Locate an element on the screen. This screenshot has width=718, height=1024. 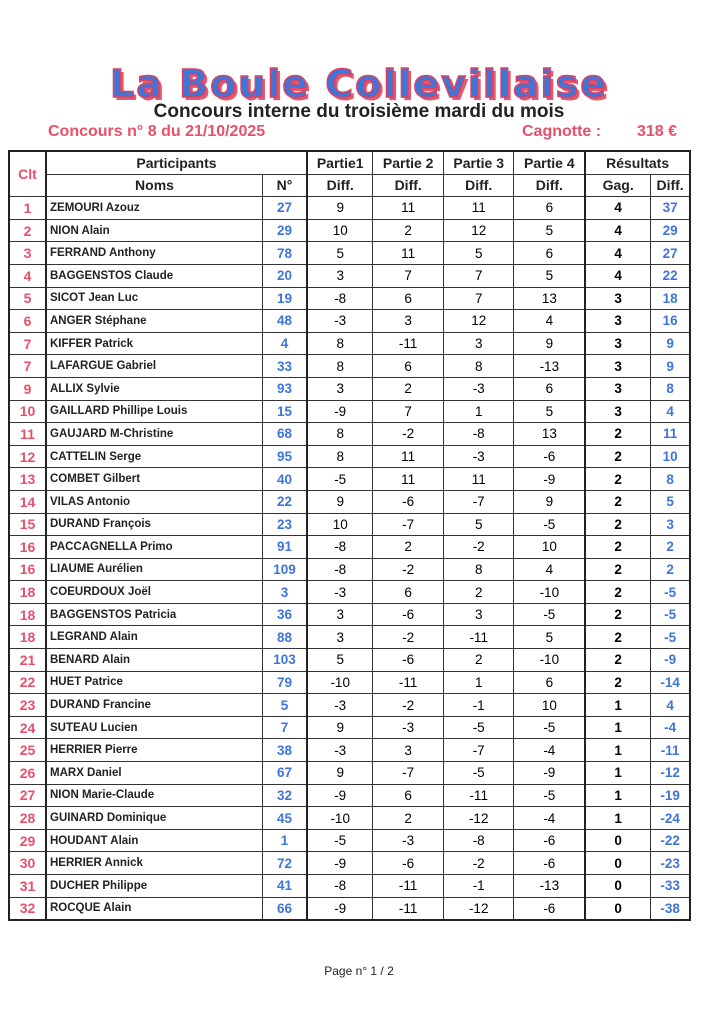
player-number: 95 is located at coordinates (285, 456).